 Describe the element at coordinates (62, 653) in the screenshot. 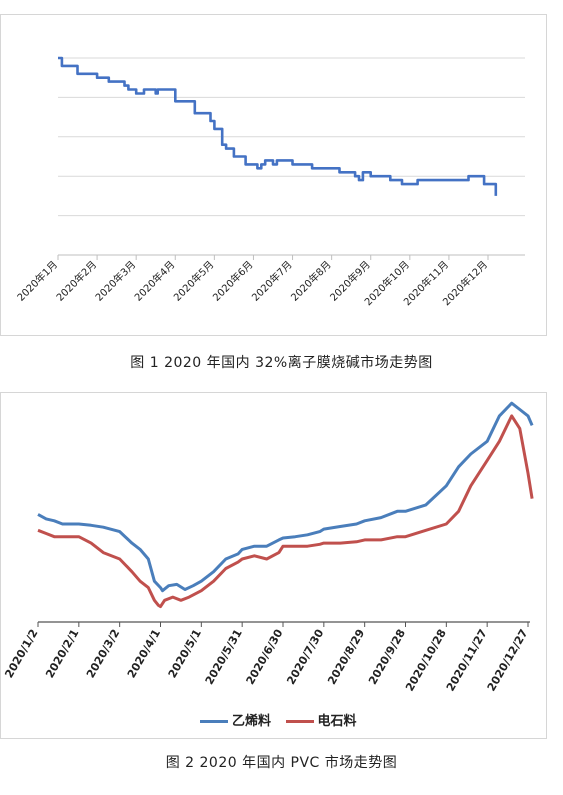

I see `x-tick-label-1: 2020/2/1` at that location.